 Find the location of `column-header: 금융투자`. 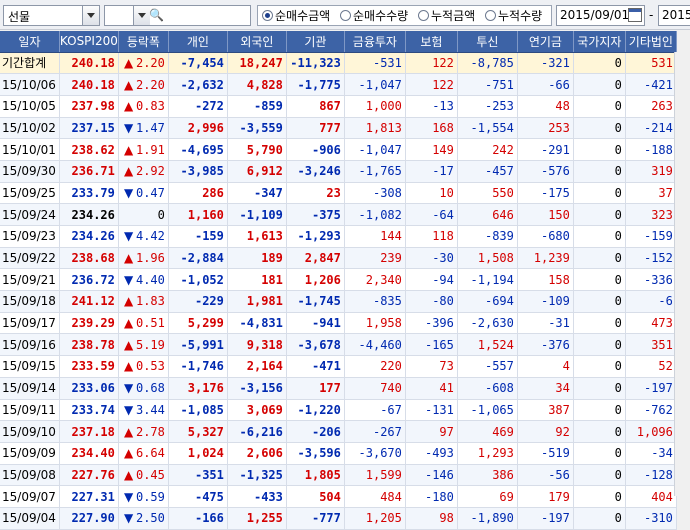

column-header: 금융투자 is located at coordinates (375, 42).